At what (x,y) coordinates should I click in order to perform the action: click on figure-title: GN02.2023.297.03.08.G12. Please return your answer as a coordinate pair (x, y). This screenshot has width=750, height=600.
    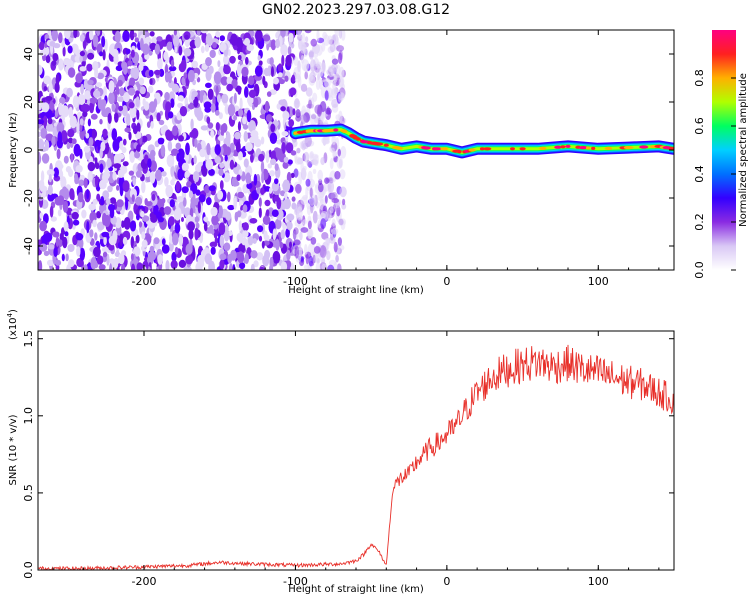
    Looking at the image, I should click on (356, 10).